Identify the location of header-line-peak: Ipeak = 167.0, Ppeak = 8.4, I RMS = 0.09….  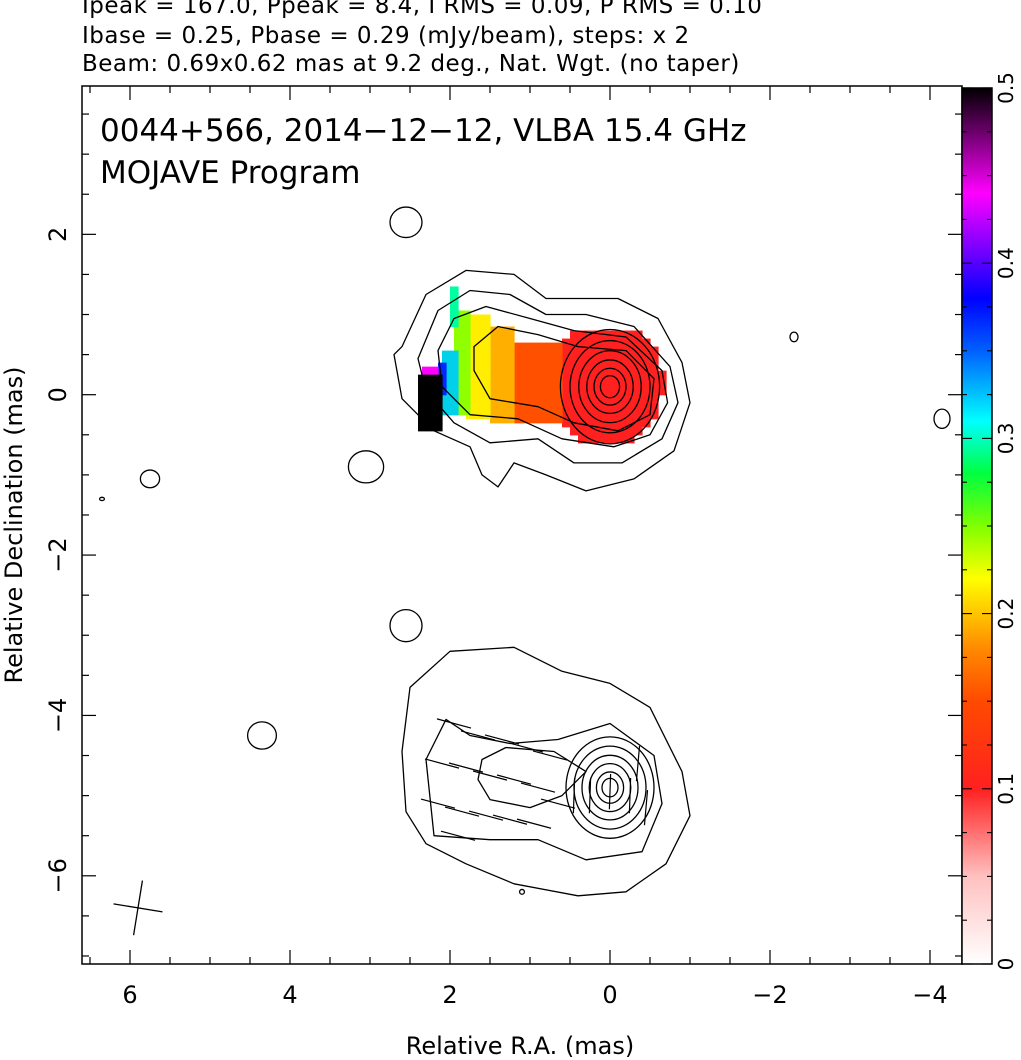
(422, 9).